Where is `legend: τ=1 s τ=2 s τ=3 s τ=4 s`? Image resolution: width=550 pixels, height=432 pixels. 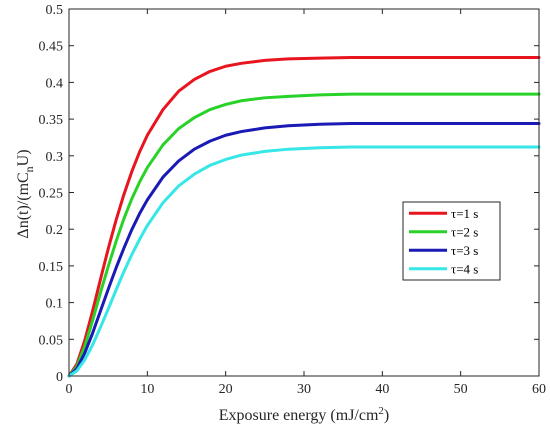 legend: τ=1 s τ=2 s τ=3 s τ=4 s is located at coordinates (451, 241).